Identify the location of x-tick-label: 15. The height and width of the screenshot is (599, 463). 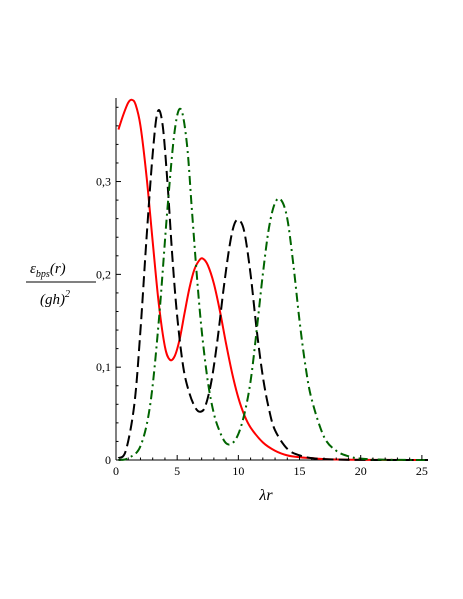
(300, 471).